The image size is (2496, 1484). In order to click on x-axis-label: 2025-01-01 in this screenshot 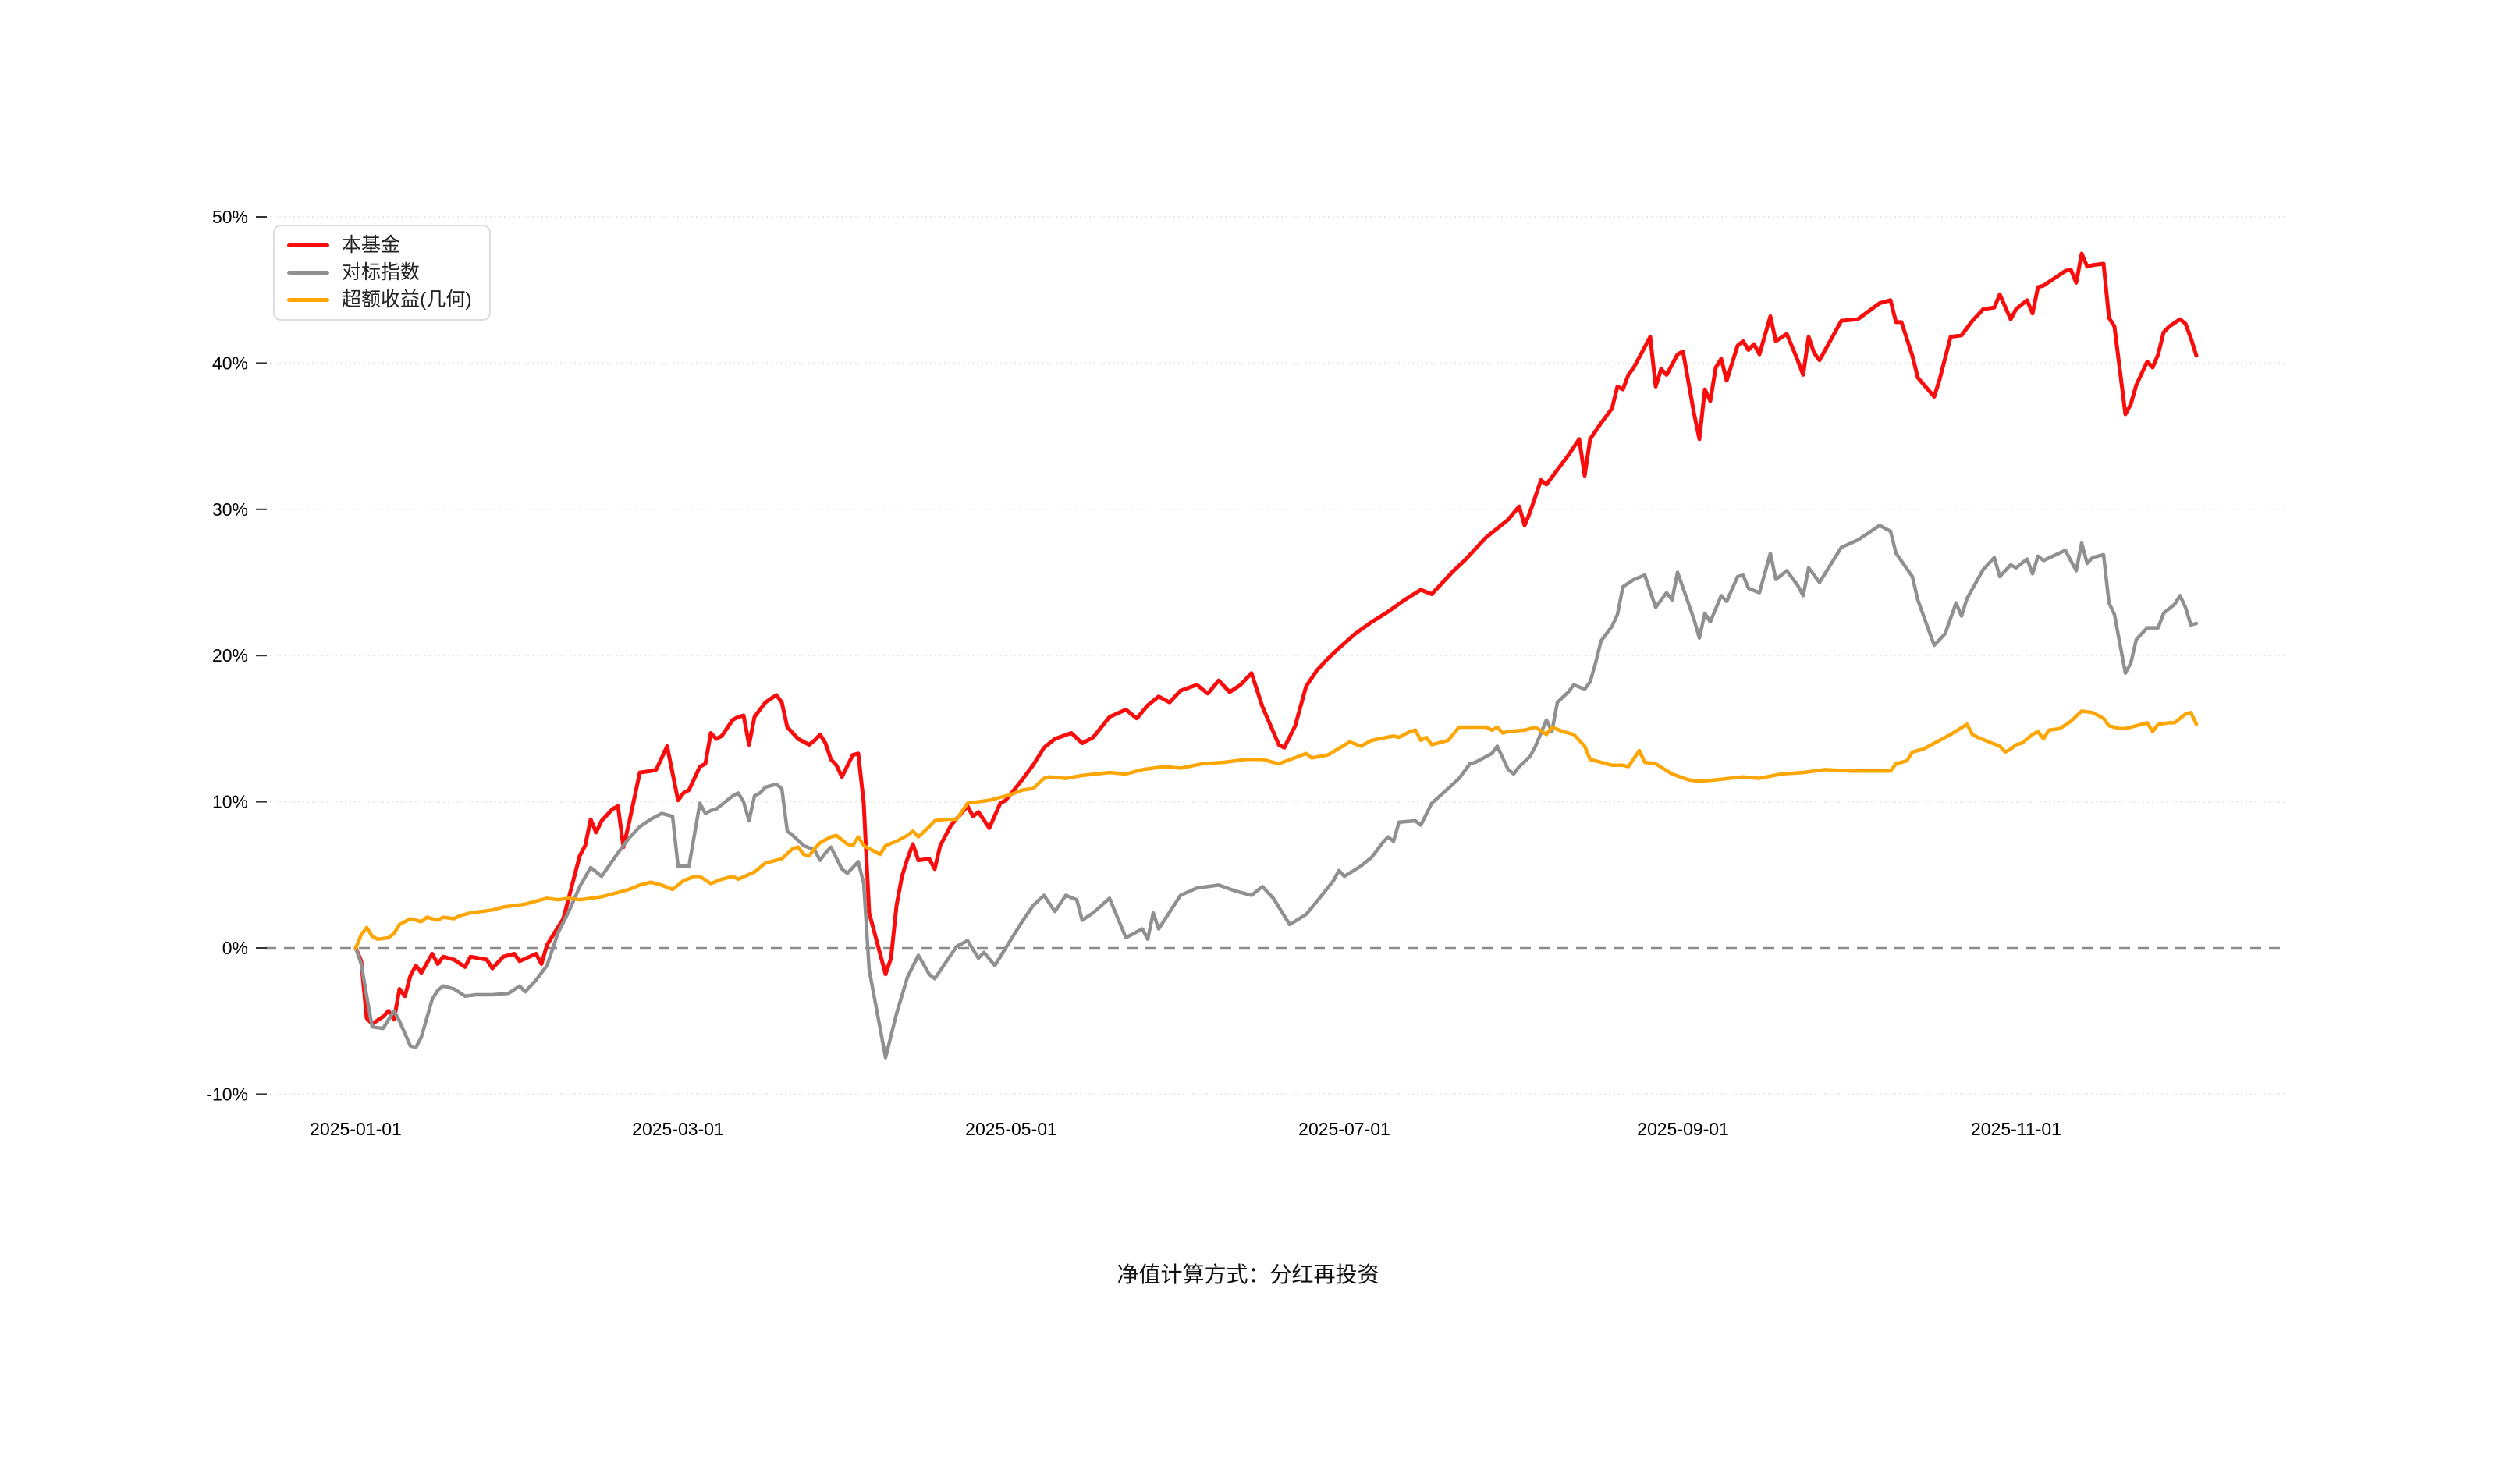, I will do `click(356, 1129)`.